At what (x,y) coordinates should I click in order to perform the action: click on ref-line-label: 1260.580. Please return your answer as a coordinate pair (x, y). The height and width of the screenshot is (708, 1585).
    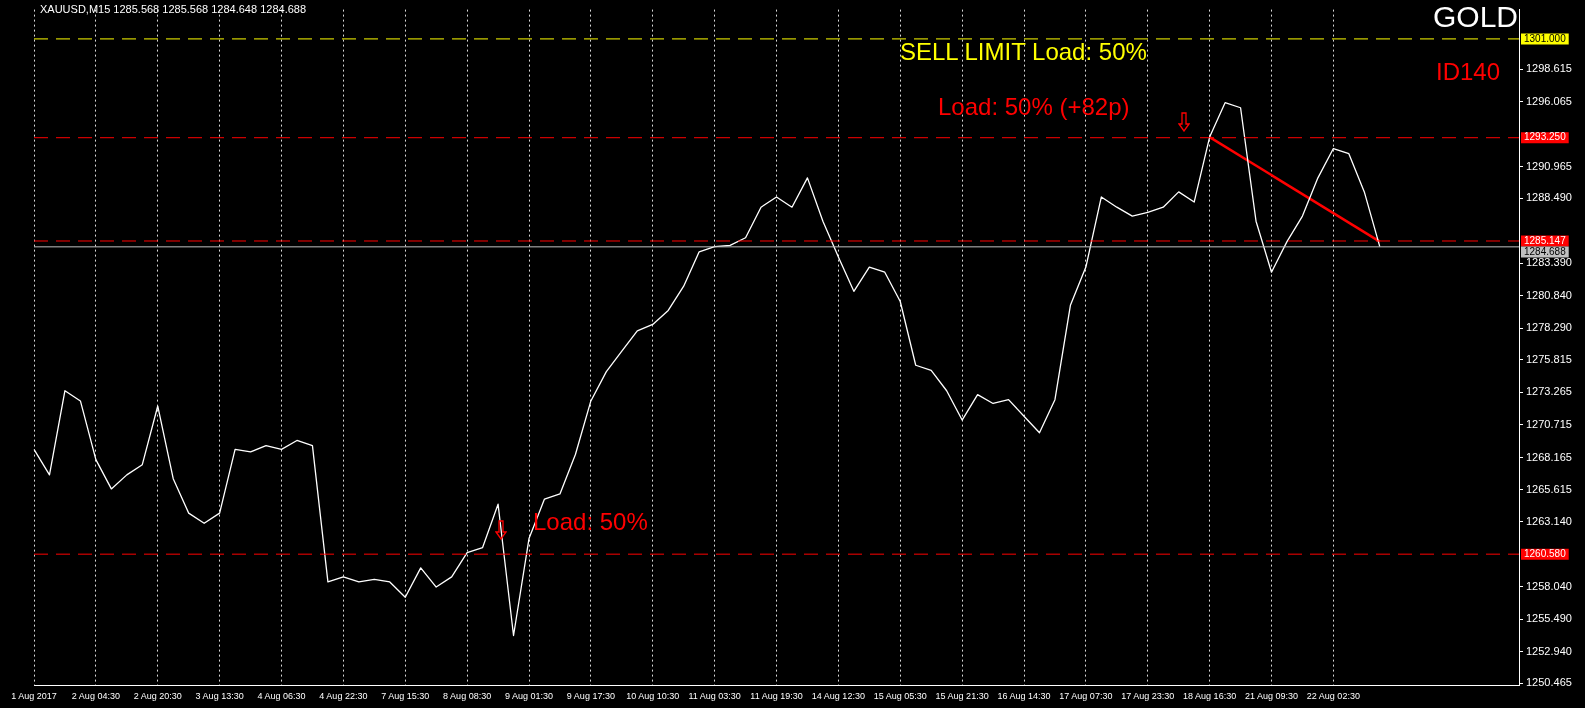
    Looking at the image, I should click on (1545, 553).